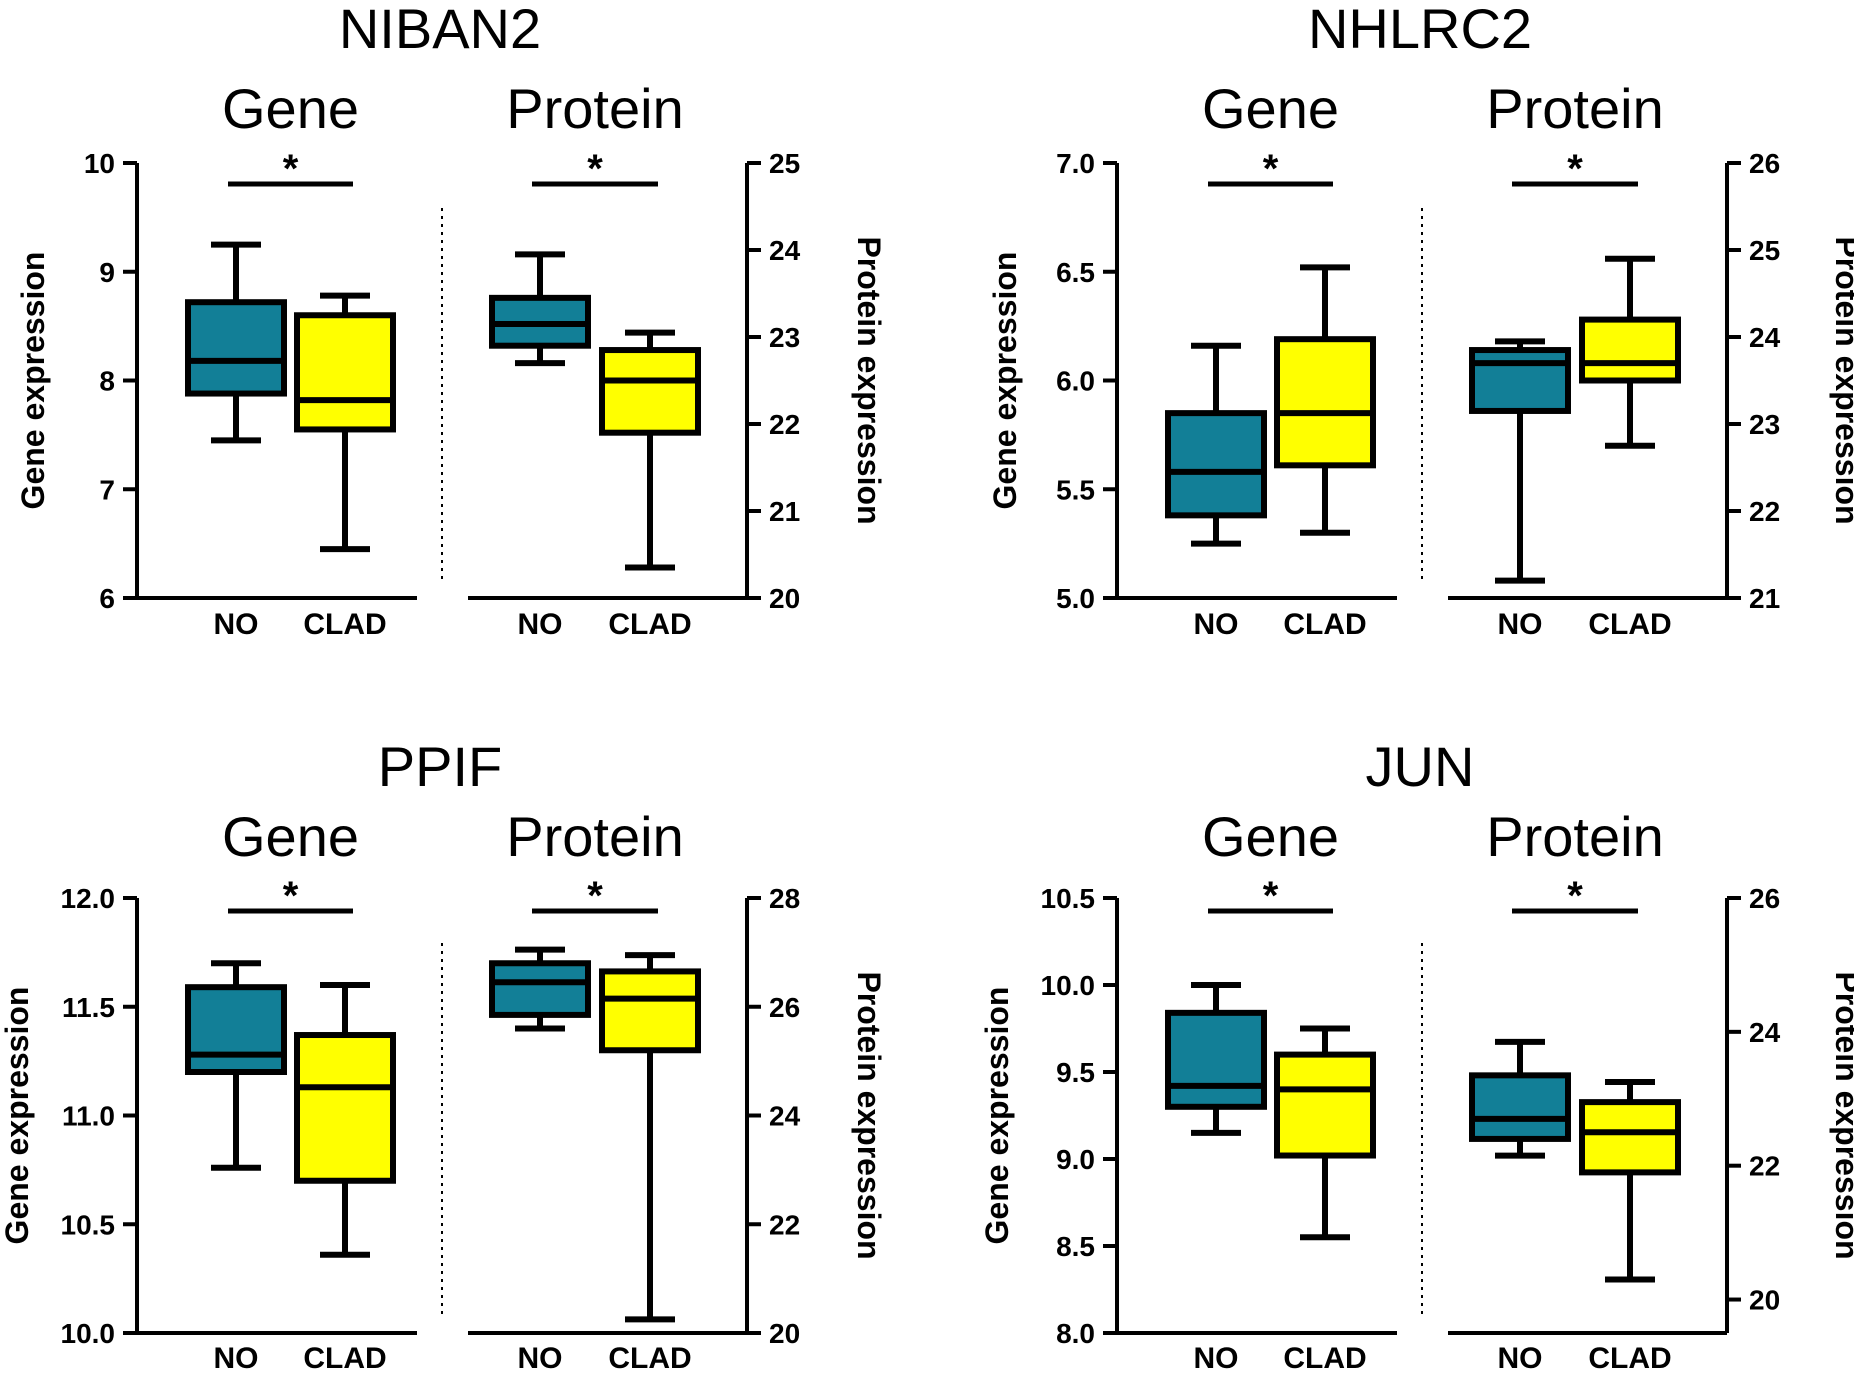 The image size is (1854, 1382). I want to click on gene-y-tick-label: 7, so click(107, 489).